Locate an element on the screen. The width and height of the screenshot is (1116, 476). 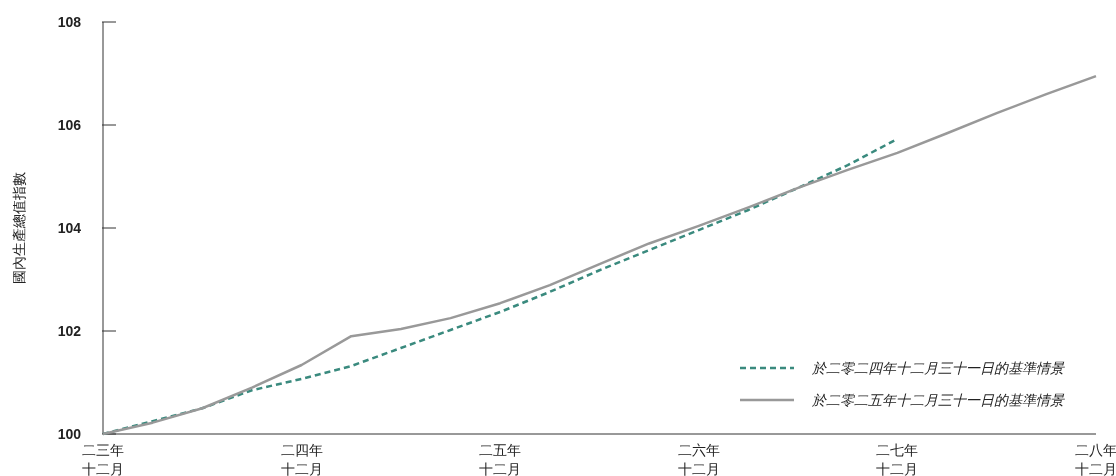
y-tick-label: 100 is located at coordinates (69, 434).